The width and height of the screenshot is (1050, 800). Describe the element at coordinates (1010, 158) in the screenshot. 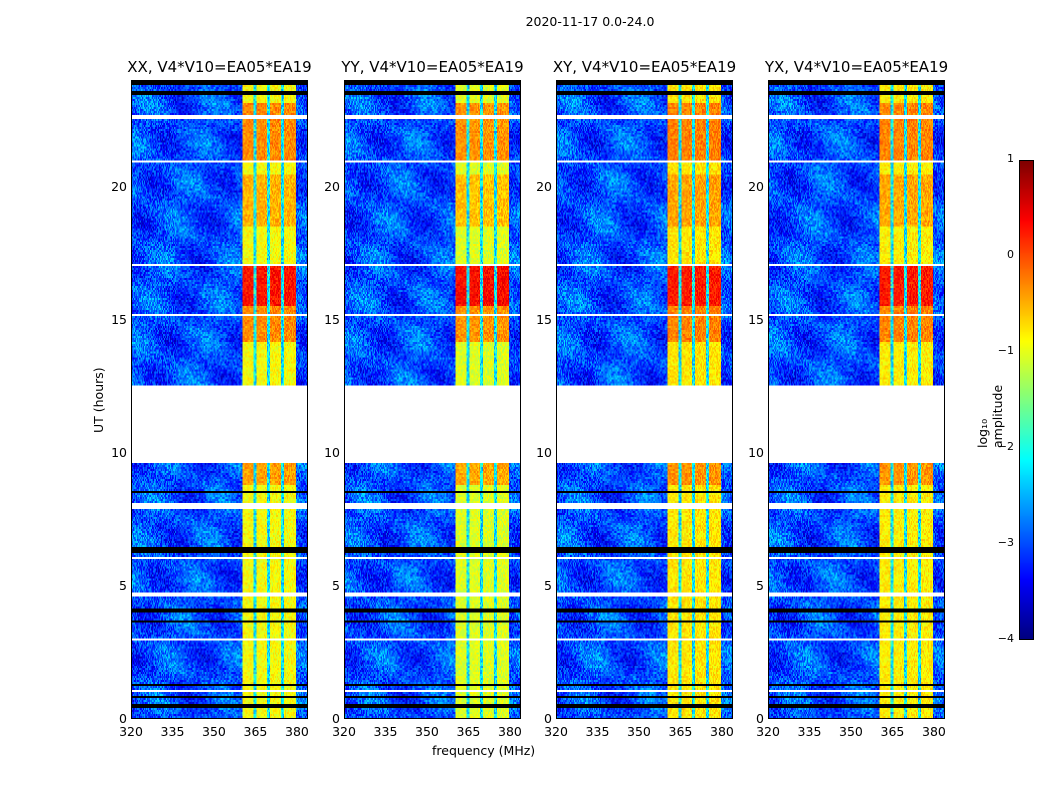

I see `colorbar-tick-label: 1` at that location.